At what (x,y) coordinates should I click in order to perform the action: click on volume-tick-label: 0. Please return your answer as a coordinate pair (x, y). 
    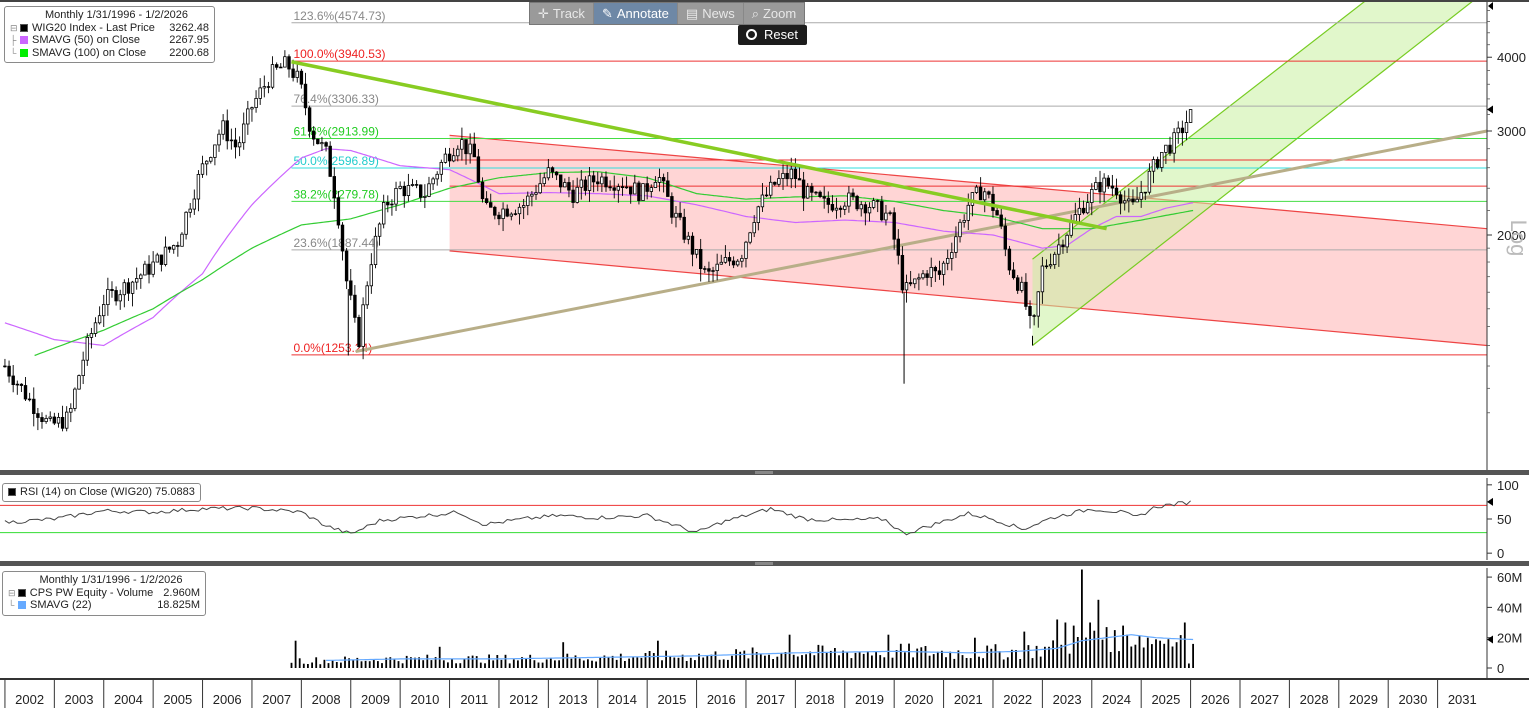
    Looking at the image, I should click on (1500, 668).